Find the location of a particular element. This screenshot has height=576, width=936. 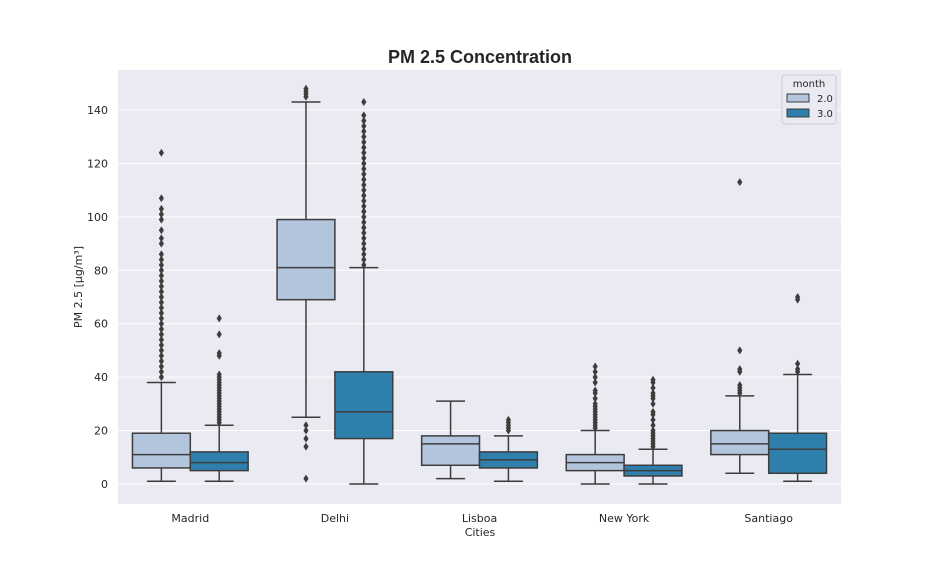

x-tick-label: New York is located at coordinates (624, 518).